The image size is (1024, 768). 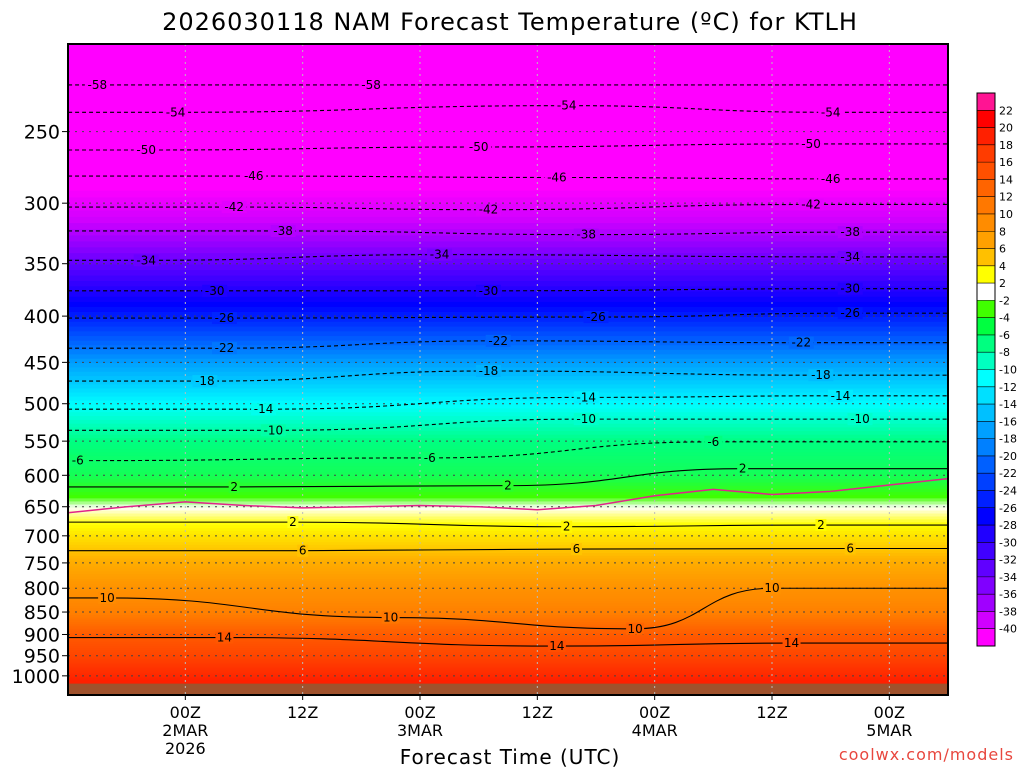 I want to click on isotherm--26, so click(x=508, y=315).